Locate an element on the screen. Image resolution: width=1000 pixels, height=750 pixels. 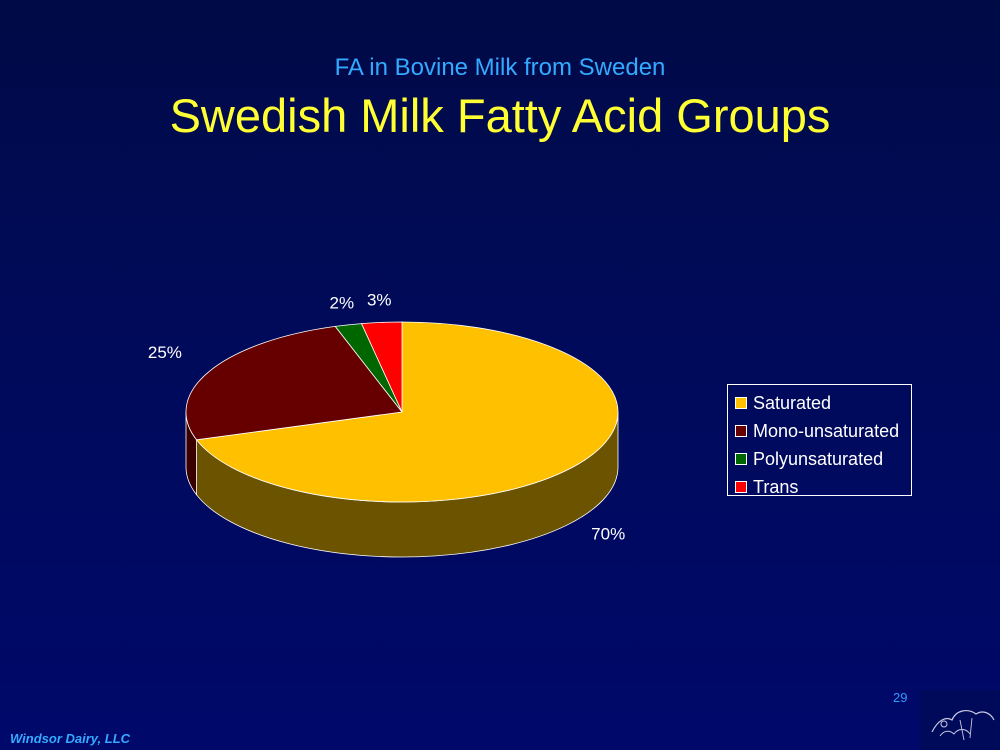
slide-title: Swedish Milk Fatty Acid Groups is located at coordinates (500, 115).